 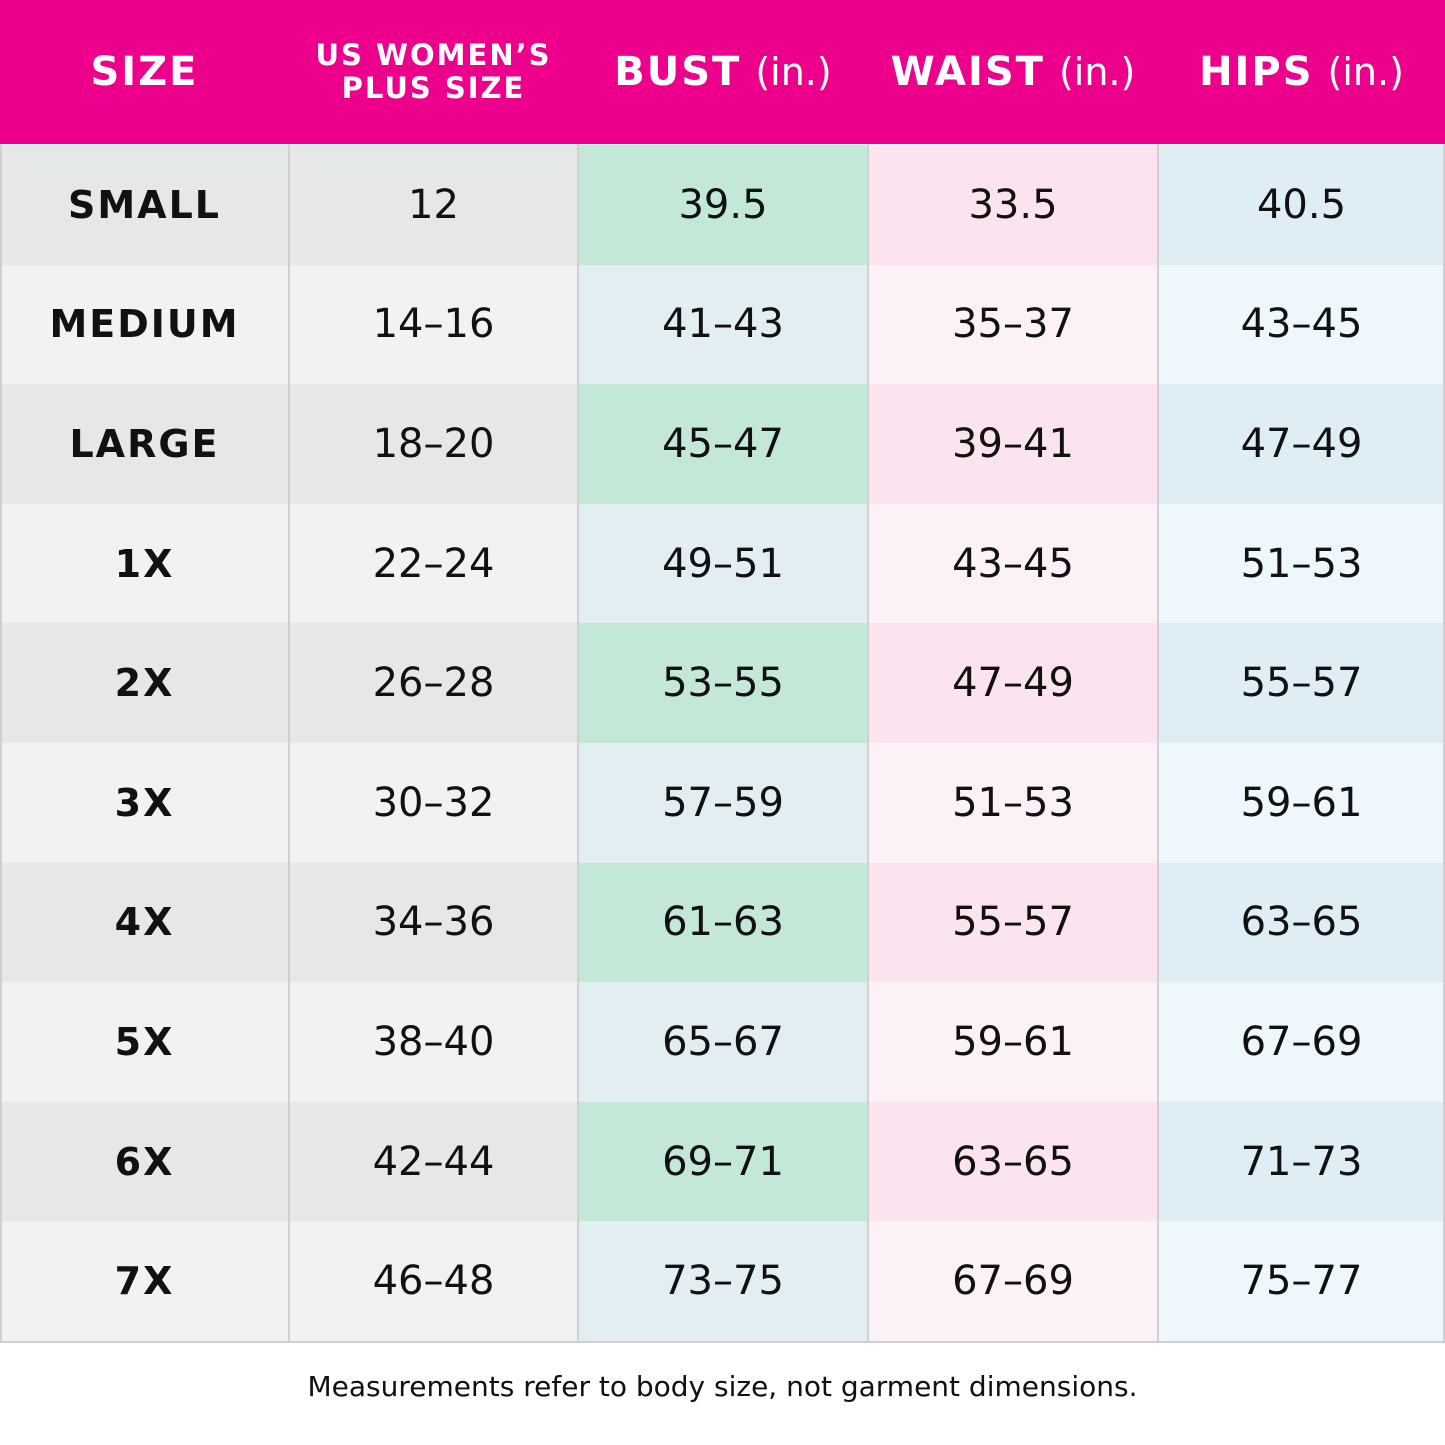 What do you see at coordinates (1301, 1281) in the screenshot?
I see `table-cell: 75–77` at bounding box center [1301, 1281].